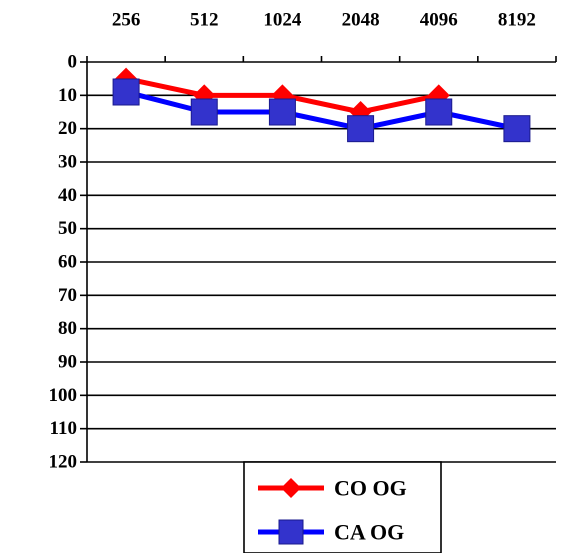 The image size is (574, 553). I want to click on x-tick-label-512: 512, so click(204, 20).